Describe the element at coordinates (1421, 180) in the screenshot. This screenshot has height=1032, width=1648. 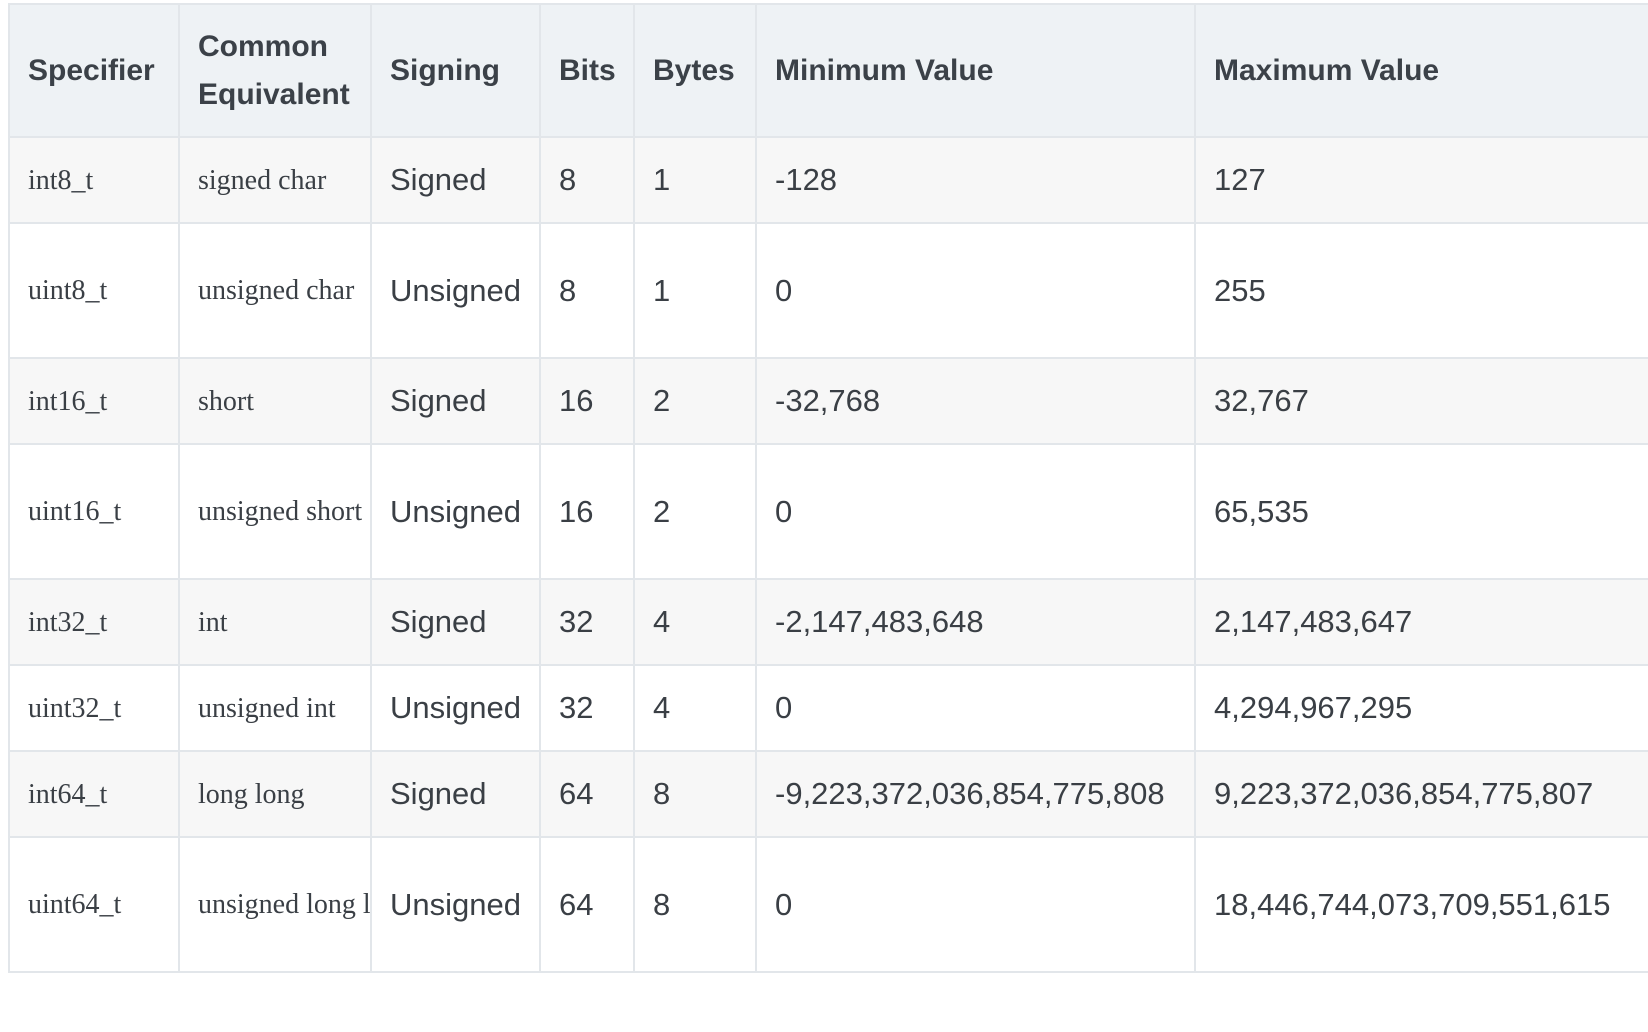
I see `cell-max: 127` at that location.